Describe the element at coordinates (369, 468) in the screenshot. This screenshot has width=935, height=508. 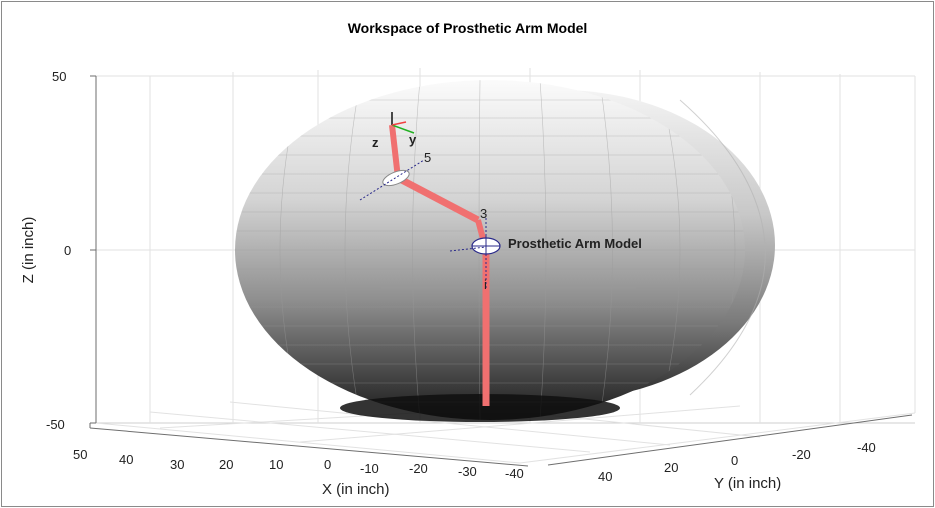
I see `x-tick-minus-10: -10` at that location.